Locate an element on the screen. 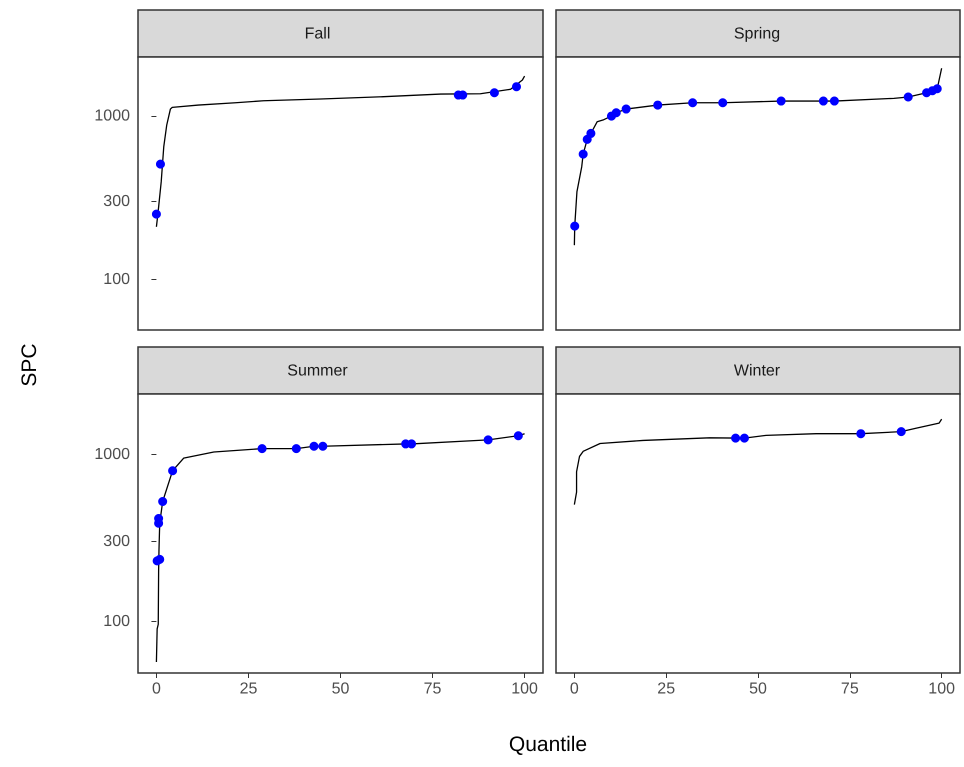  x-axis-title: Quantile is located at coordinates (548, 745).